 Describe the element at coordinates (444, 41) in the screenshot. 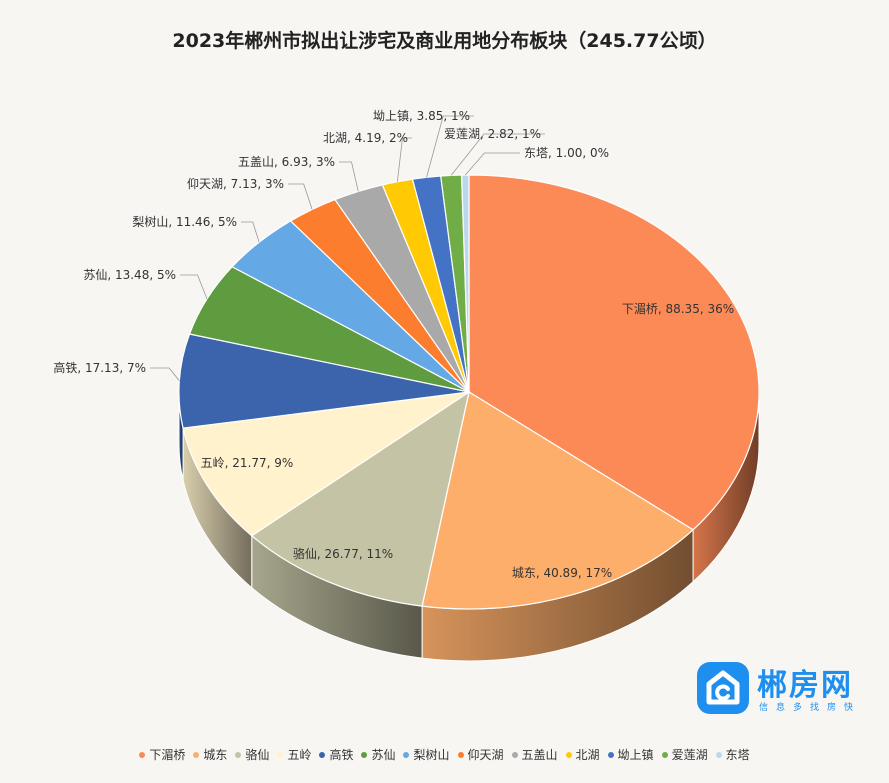

I see `chart-title: 2023年郴州市拟出让涉宅及商业用地分布板块（245.77公顷）` at that location.